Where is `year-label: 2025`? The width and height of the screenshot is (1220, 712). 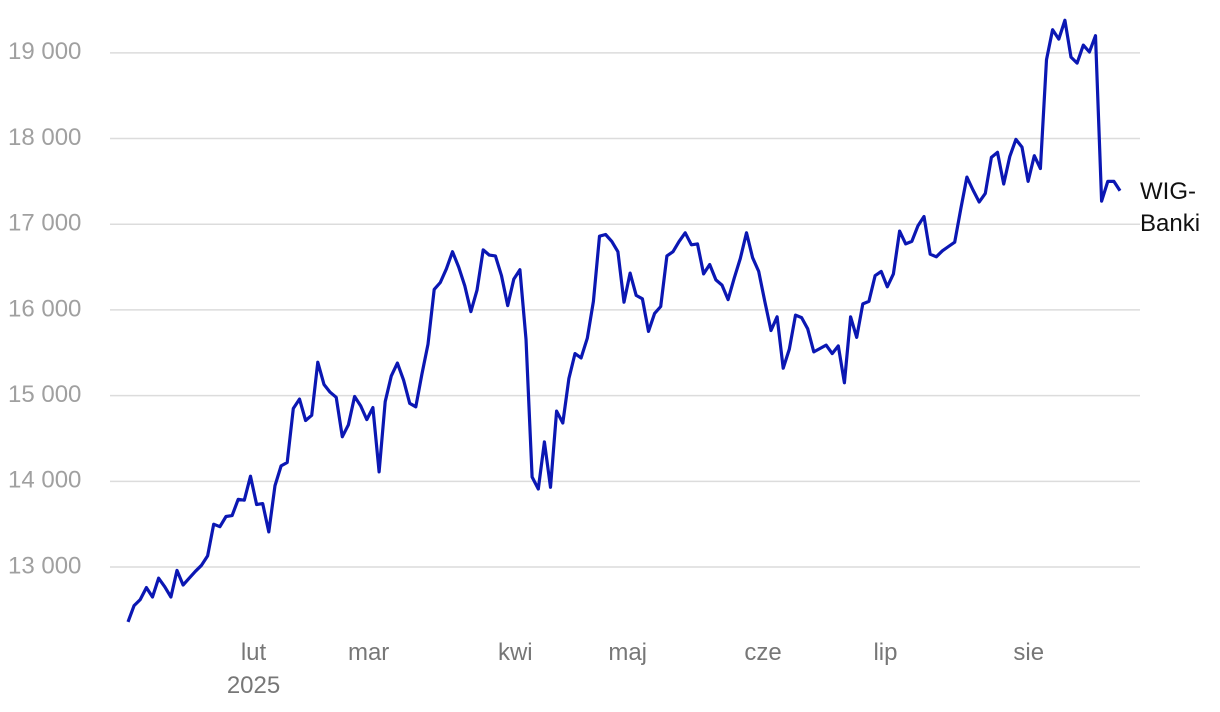
year-label: 2025 is located at coordinates (253, 685).